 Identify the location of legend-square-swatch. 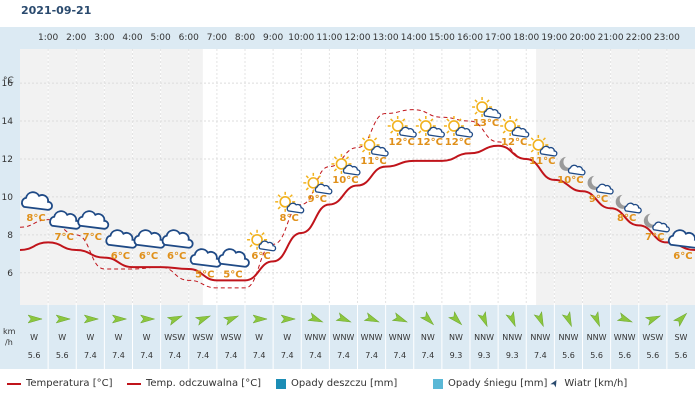
(281, 383).